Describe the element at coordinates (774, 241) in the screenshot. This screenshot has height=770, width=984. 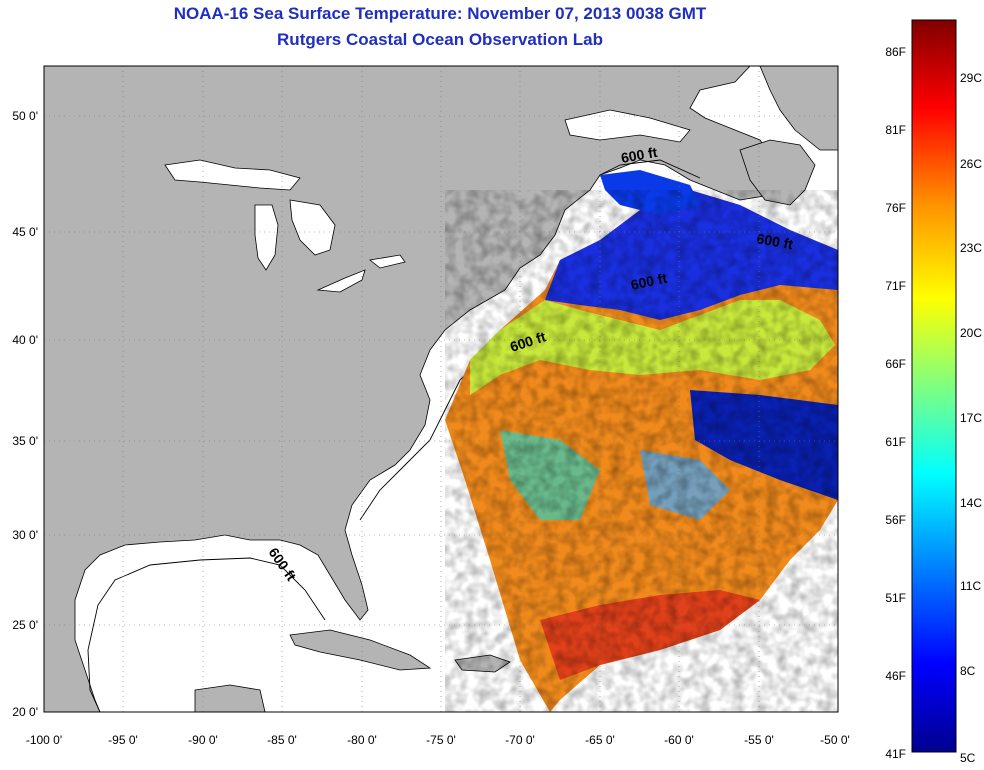
I see `contour-label-grand-banks: 600 ft` at that location.